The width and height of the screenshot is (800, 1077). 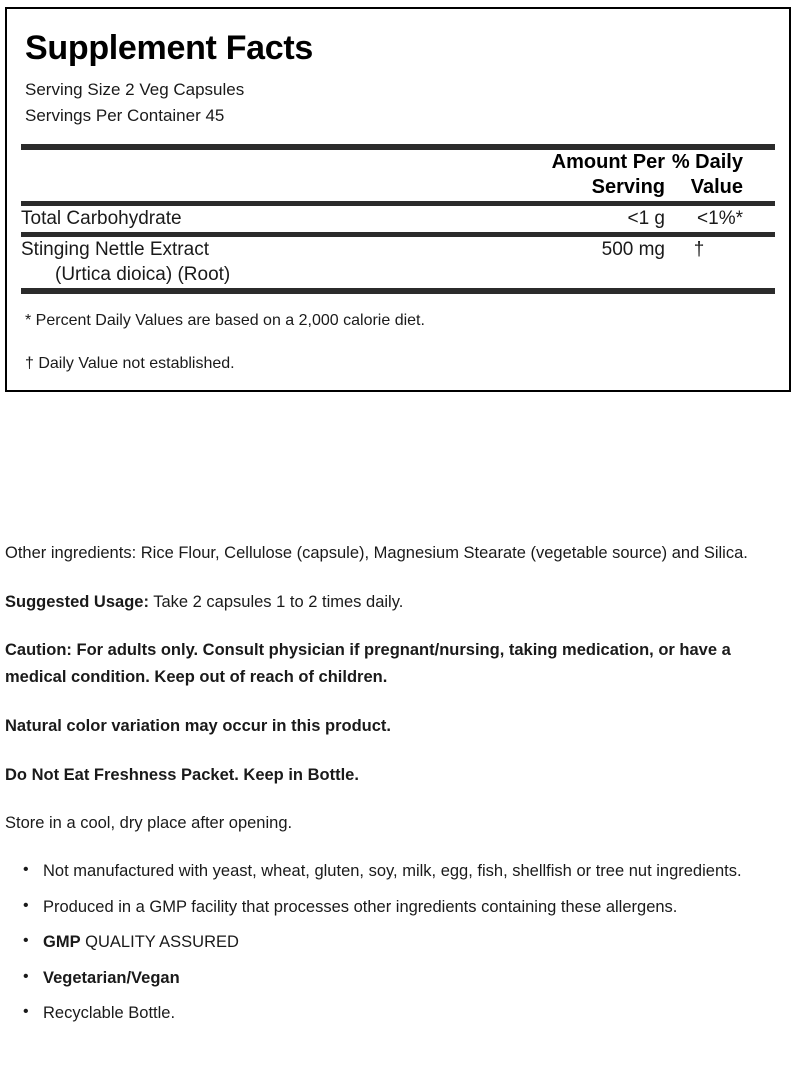 I want to click on row-amount-stinging-nettle: 500 mg, so click(x=633, y=249).